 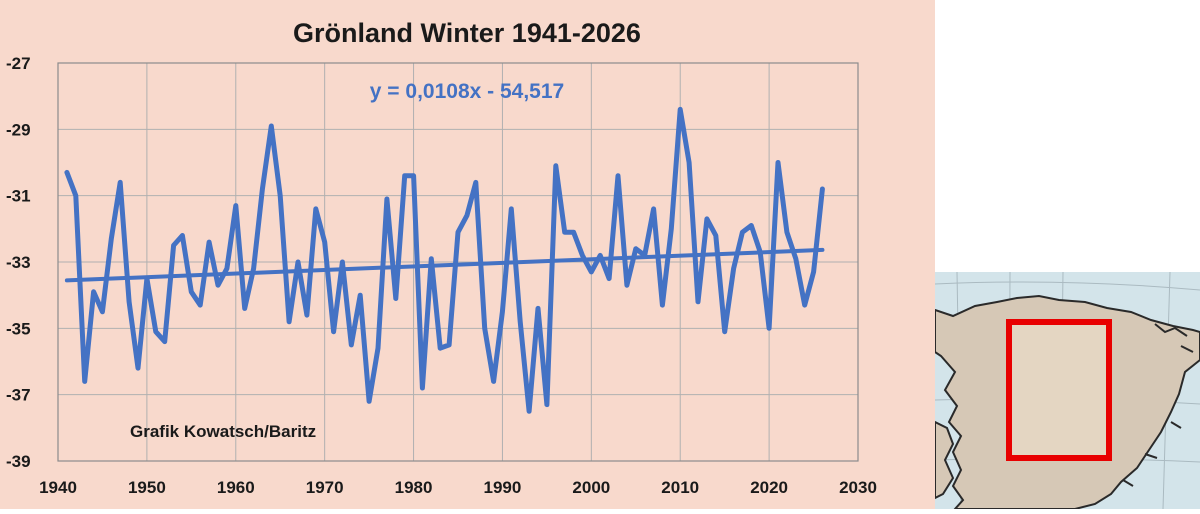 What do you see at coordinates (18, 129) in the screenshot?
I see `y-tick-label: -29` at bounding box center [18, 129].